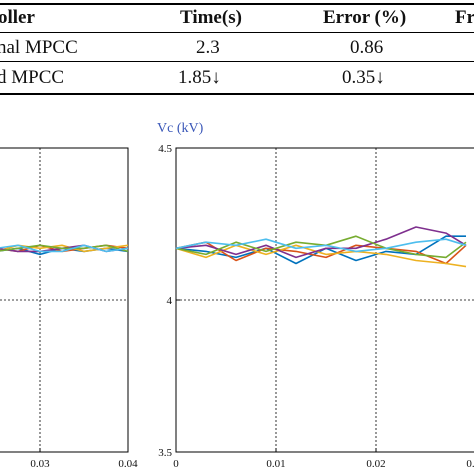  What do you see at coordinates (211, 17) in the screenshot?
I see `header-time: Time(s)` at bounding box center [211, 17].